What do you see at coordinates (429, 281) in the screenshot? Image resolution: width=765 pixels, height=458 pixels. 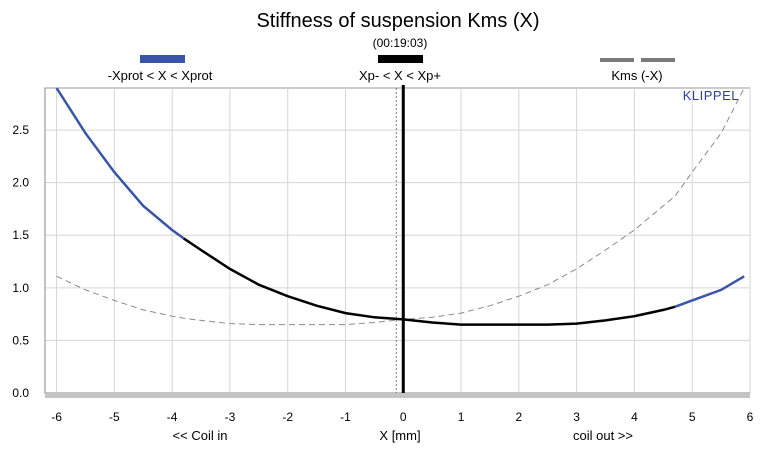 I see `series-kms-xp` at bounding box center [429, 281].